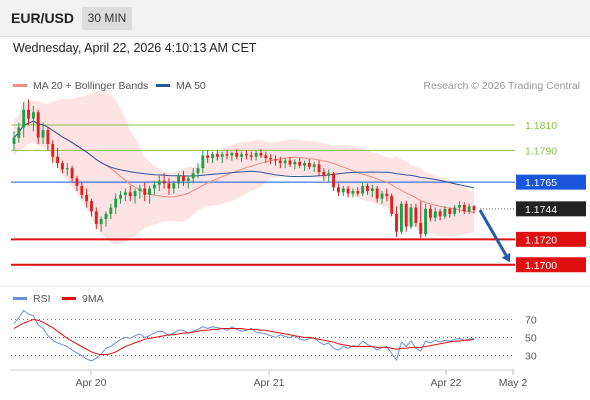 The width and height of the screenshot is (590, 400). Describe the element at coordinates (446, 383) in the screenshot. I see `x-tick-label: Apr 22` at that location.